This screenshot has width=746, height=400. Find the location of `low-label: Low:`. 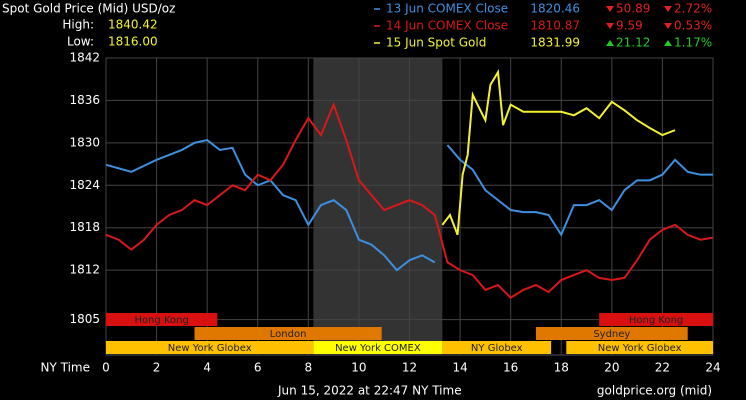

low-label: Low: is located at coordinates (80, 42).